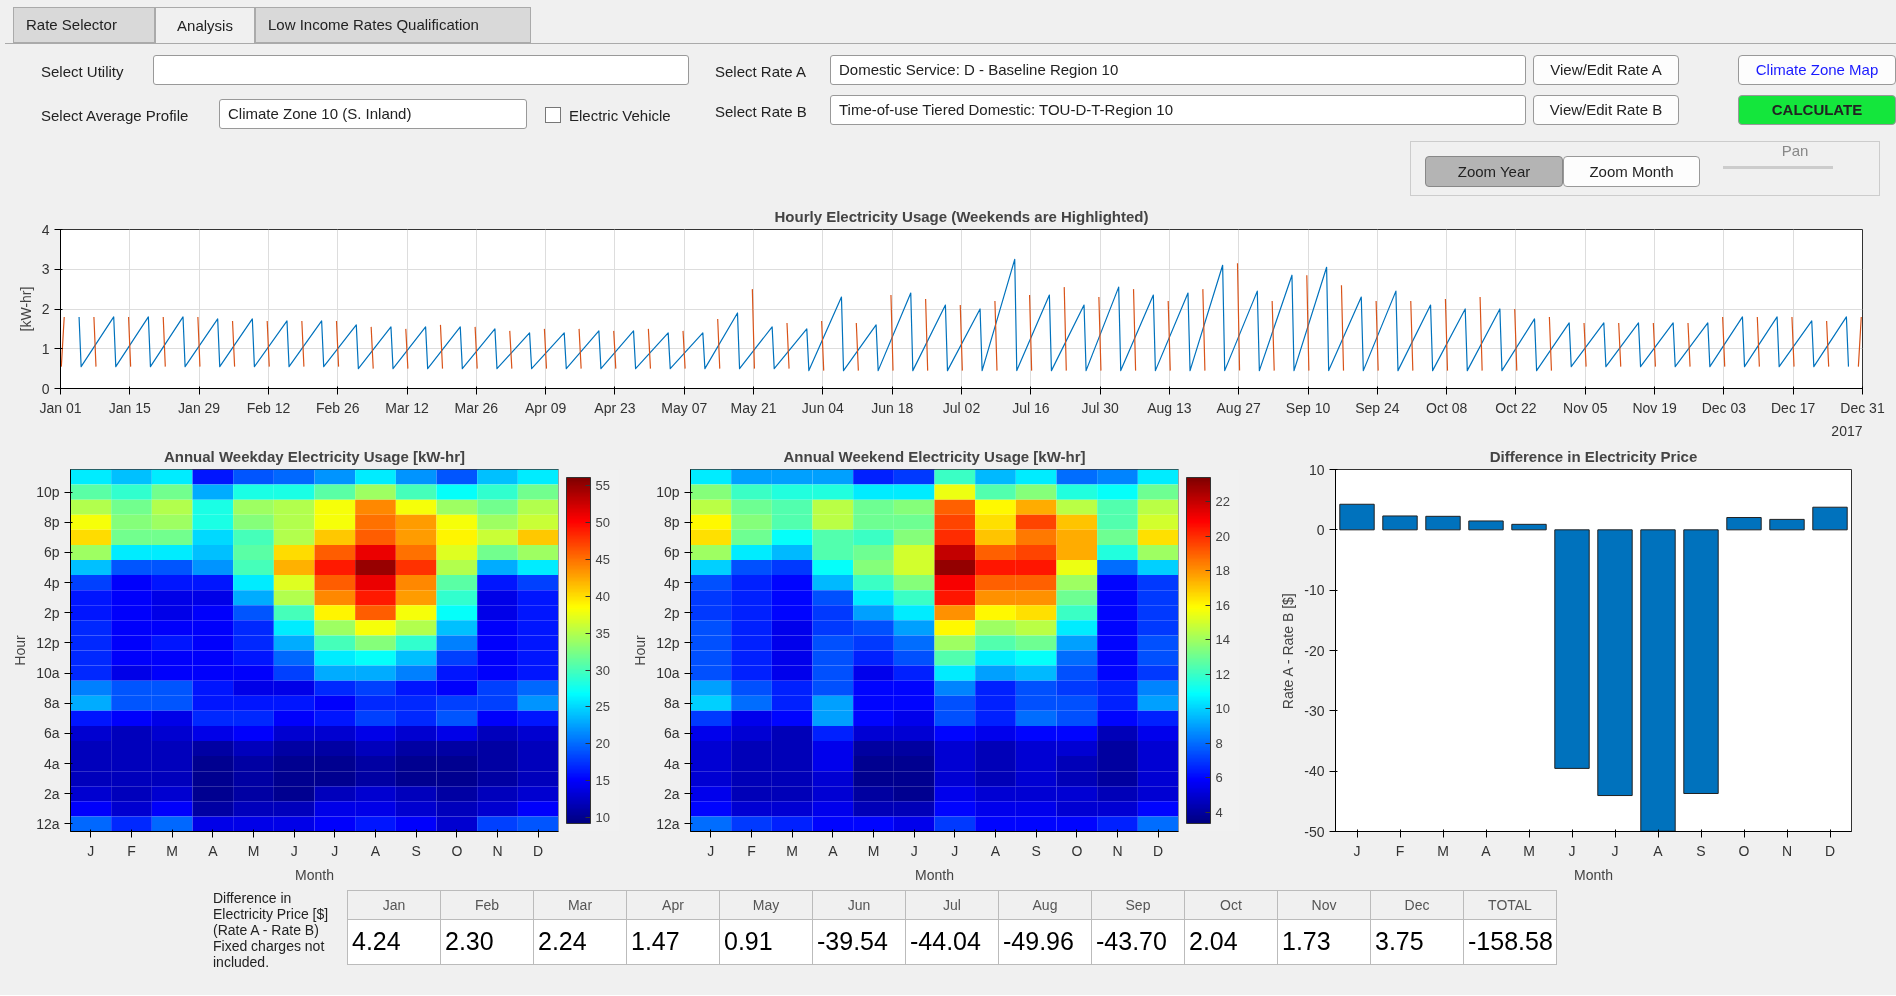 The height and width of the screenshot is (996, 1896). Describe the element at coordinates (748, 941) in the screenshot. I see `text: 0.91` at that location.